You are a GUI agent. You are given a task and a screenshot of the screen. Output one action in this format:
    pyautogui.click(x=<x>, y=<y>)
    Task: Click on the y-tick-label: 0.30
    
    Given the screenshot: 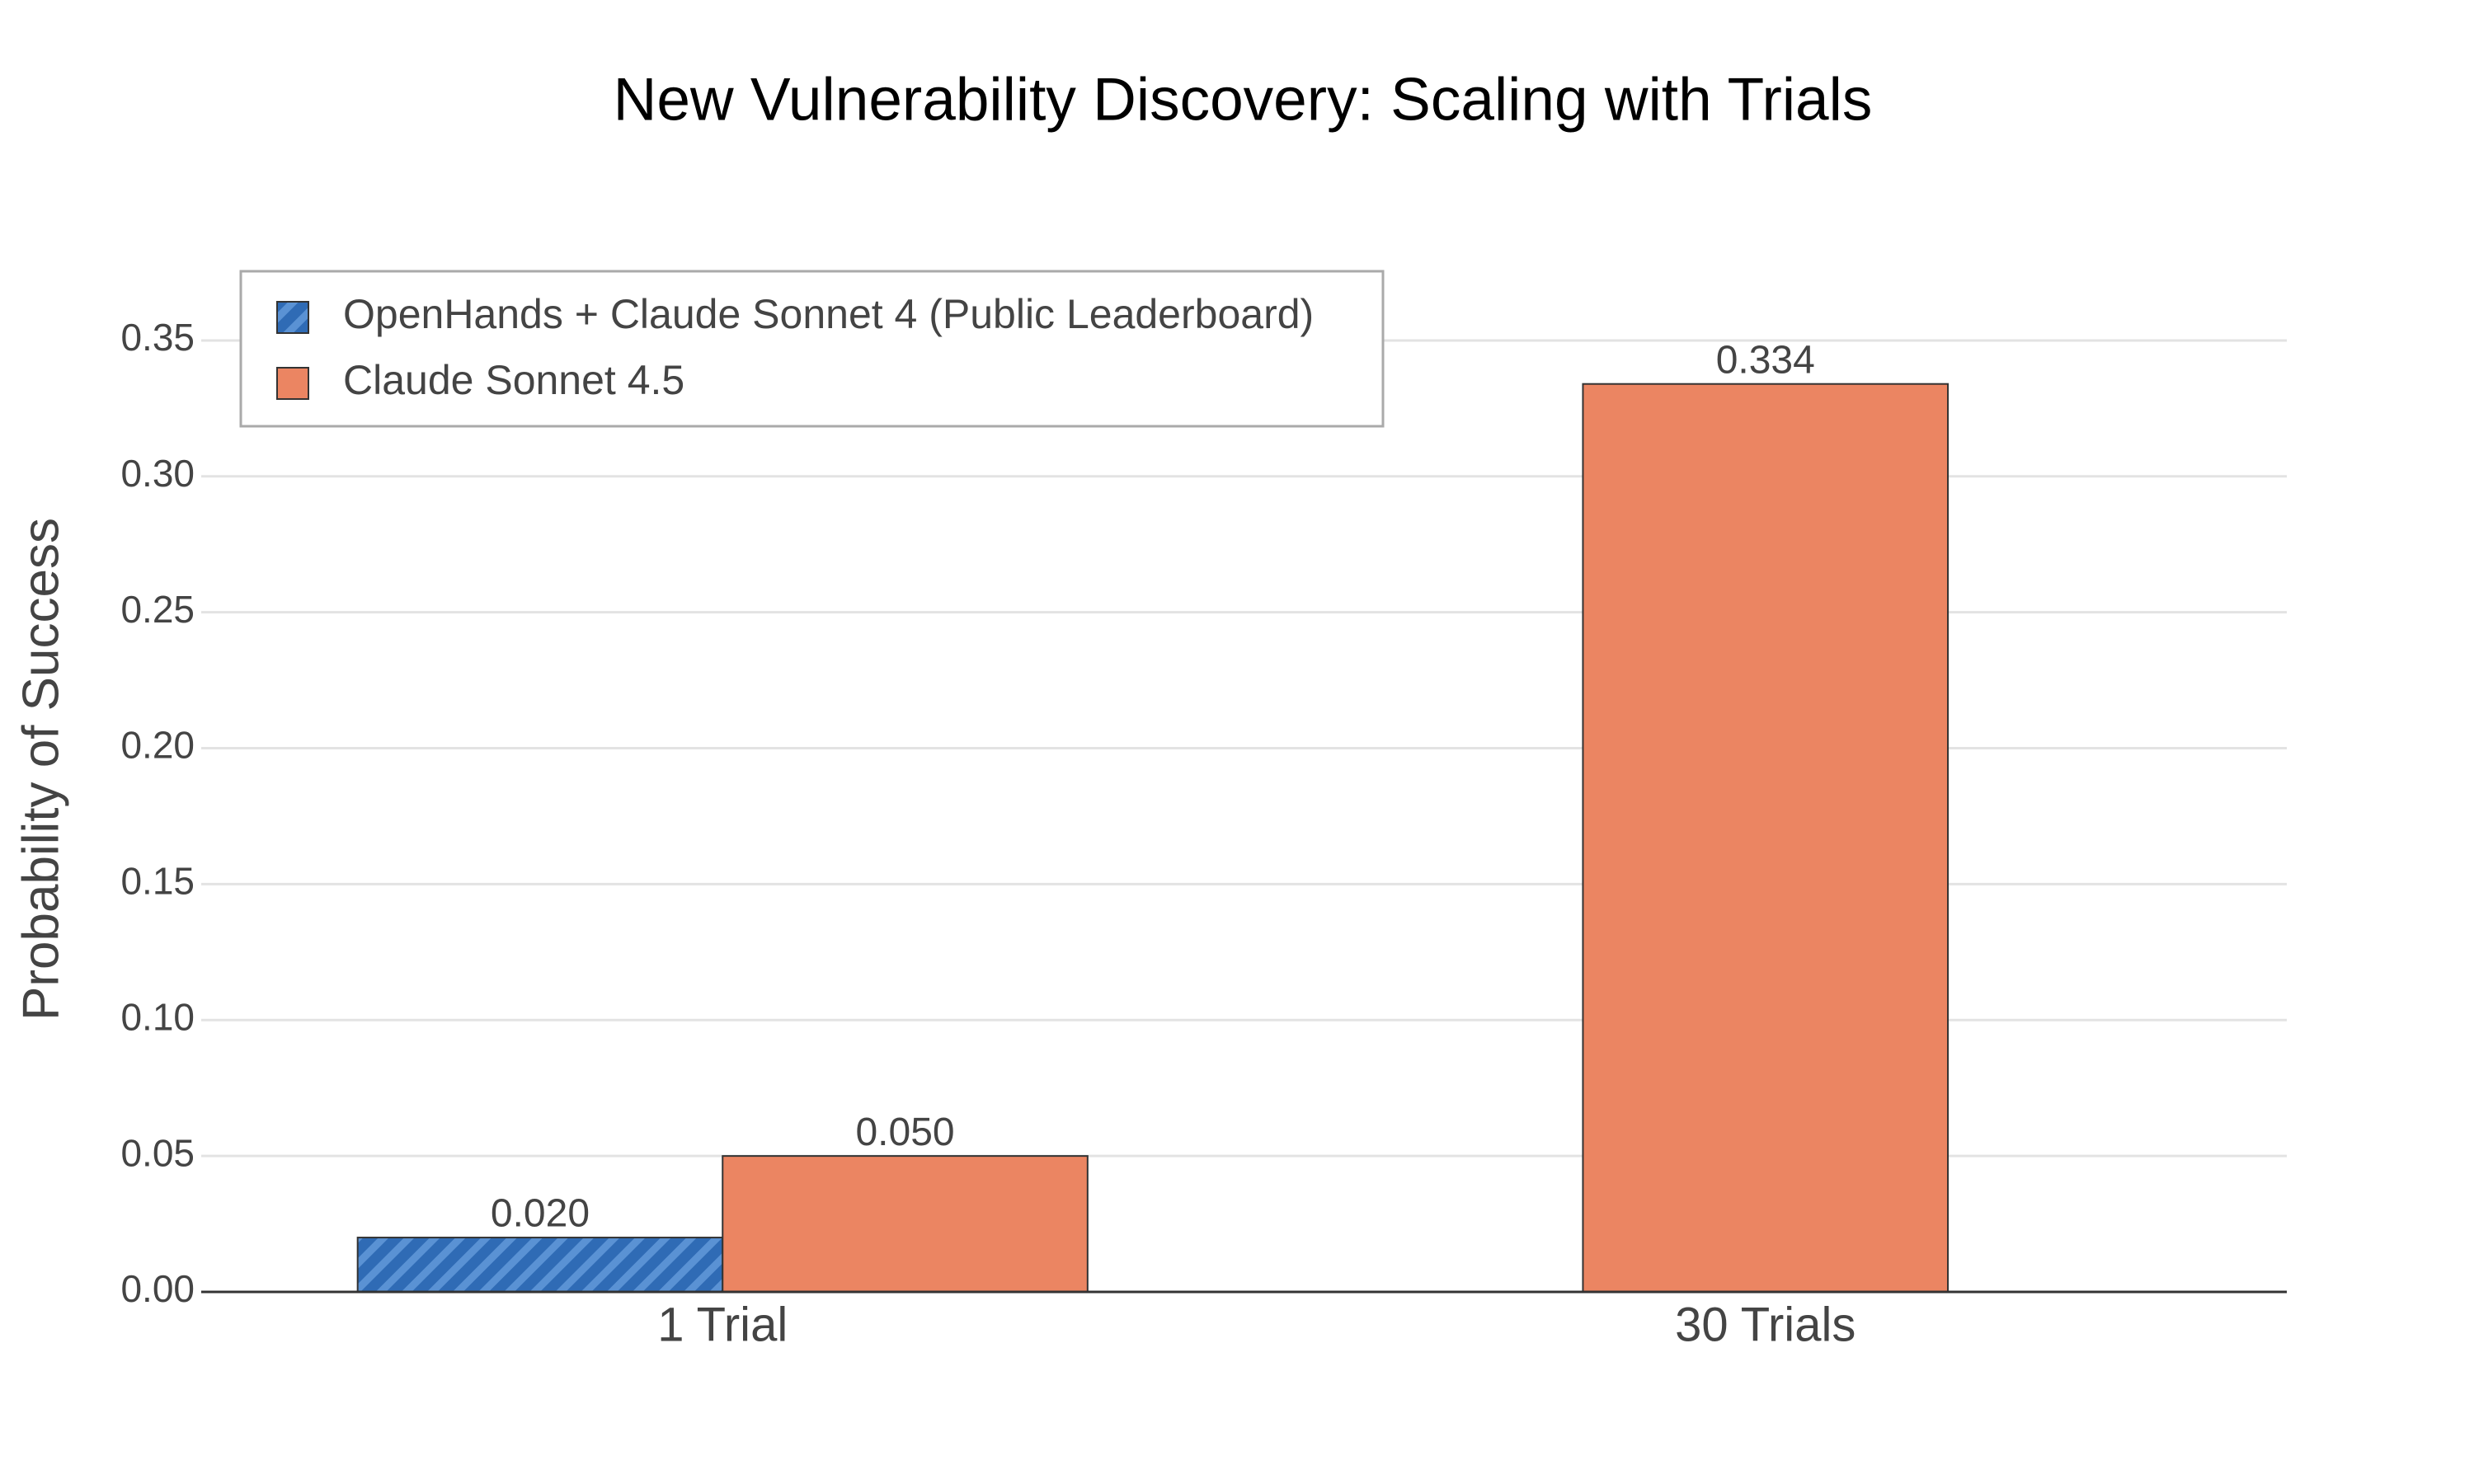 What is the action you would take?
    pyautogui.click(x=157, y=473)
    